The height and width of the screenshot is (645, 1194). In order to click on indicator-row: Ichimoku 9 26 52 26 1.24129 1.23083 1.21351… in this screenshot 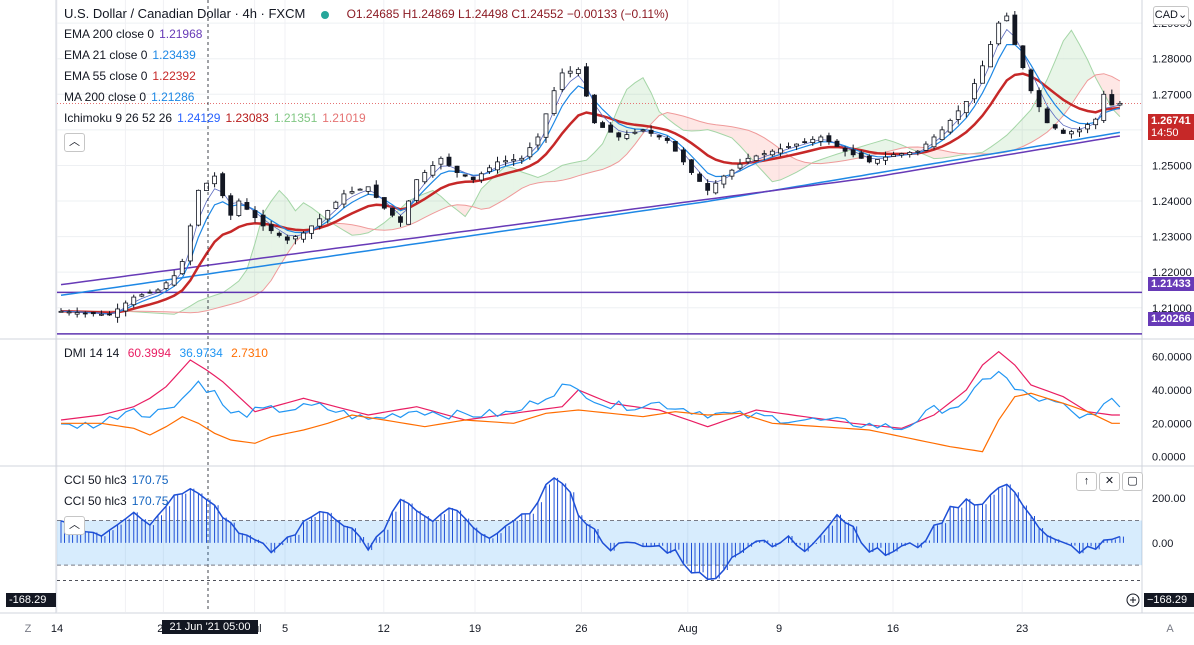, I will do `click(215, 118)`.